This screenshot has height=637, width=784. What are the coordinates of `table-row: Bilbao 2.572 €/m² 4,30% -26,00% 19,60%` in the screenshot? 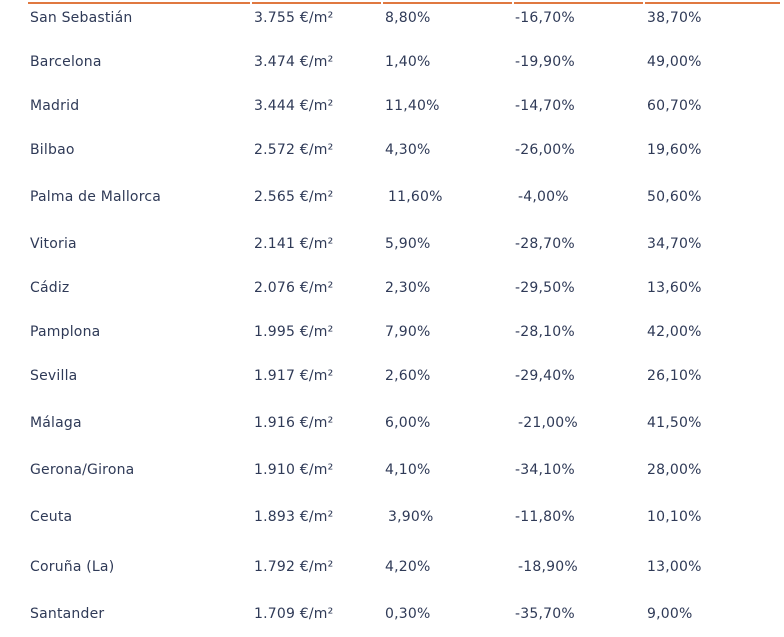 It's located at (392, 152).